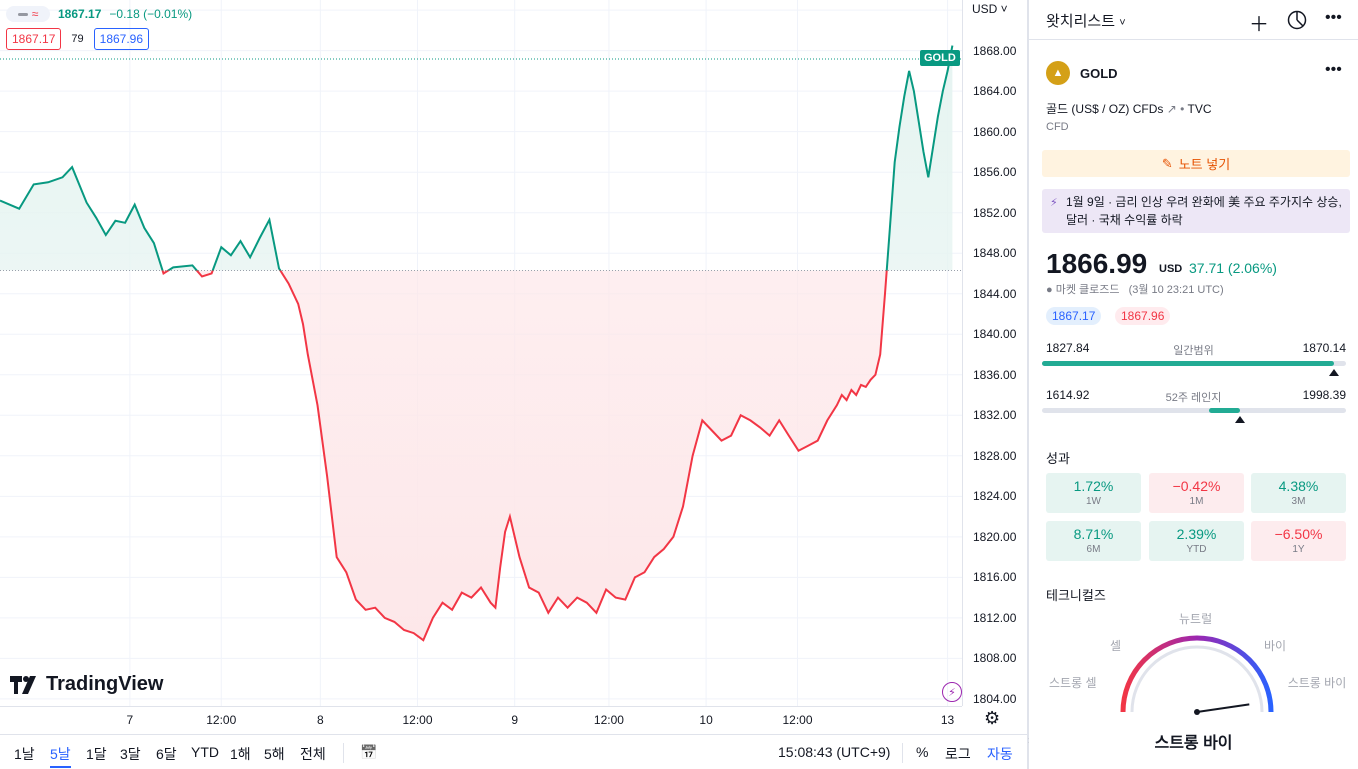 The height and width of the screenshot is (769, 1358). I want to click on price-tick-label: 1808.00, so click(995, 658).